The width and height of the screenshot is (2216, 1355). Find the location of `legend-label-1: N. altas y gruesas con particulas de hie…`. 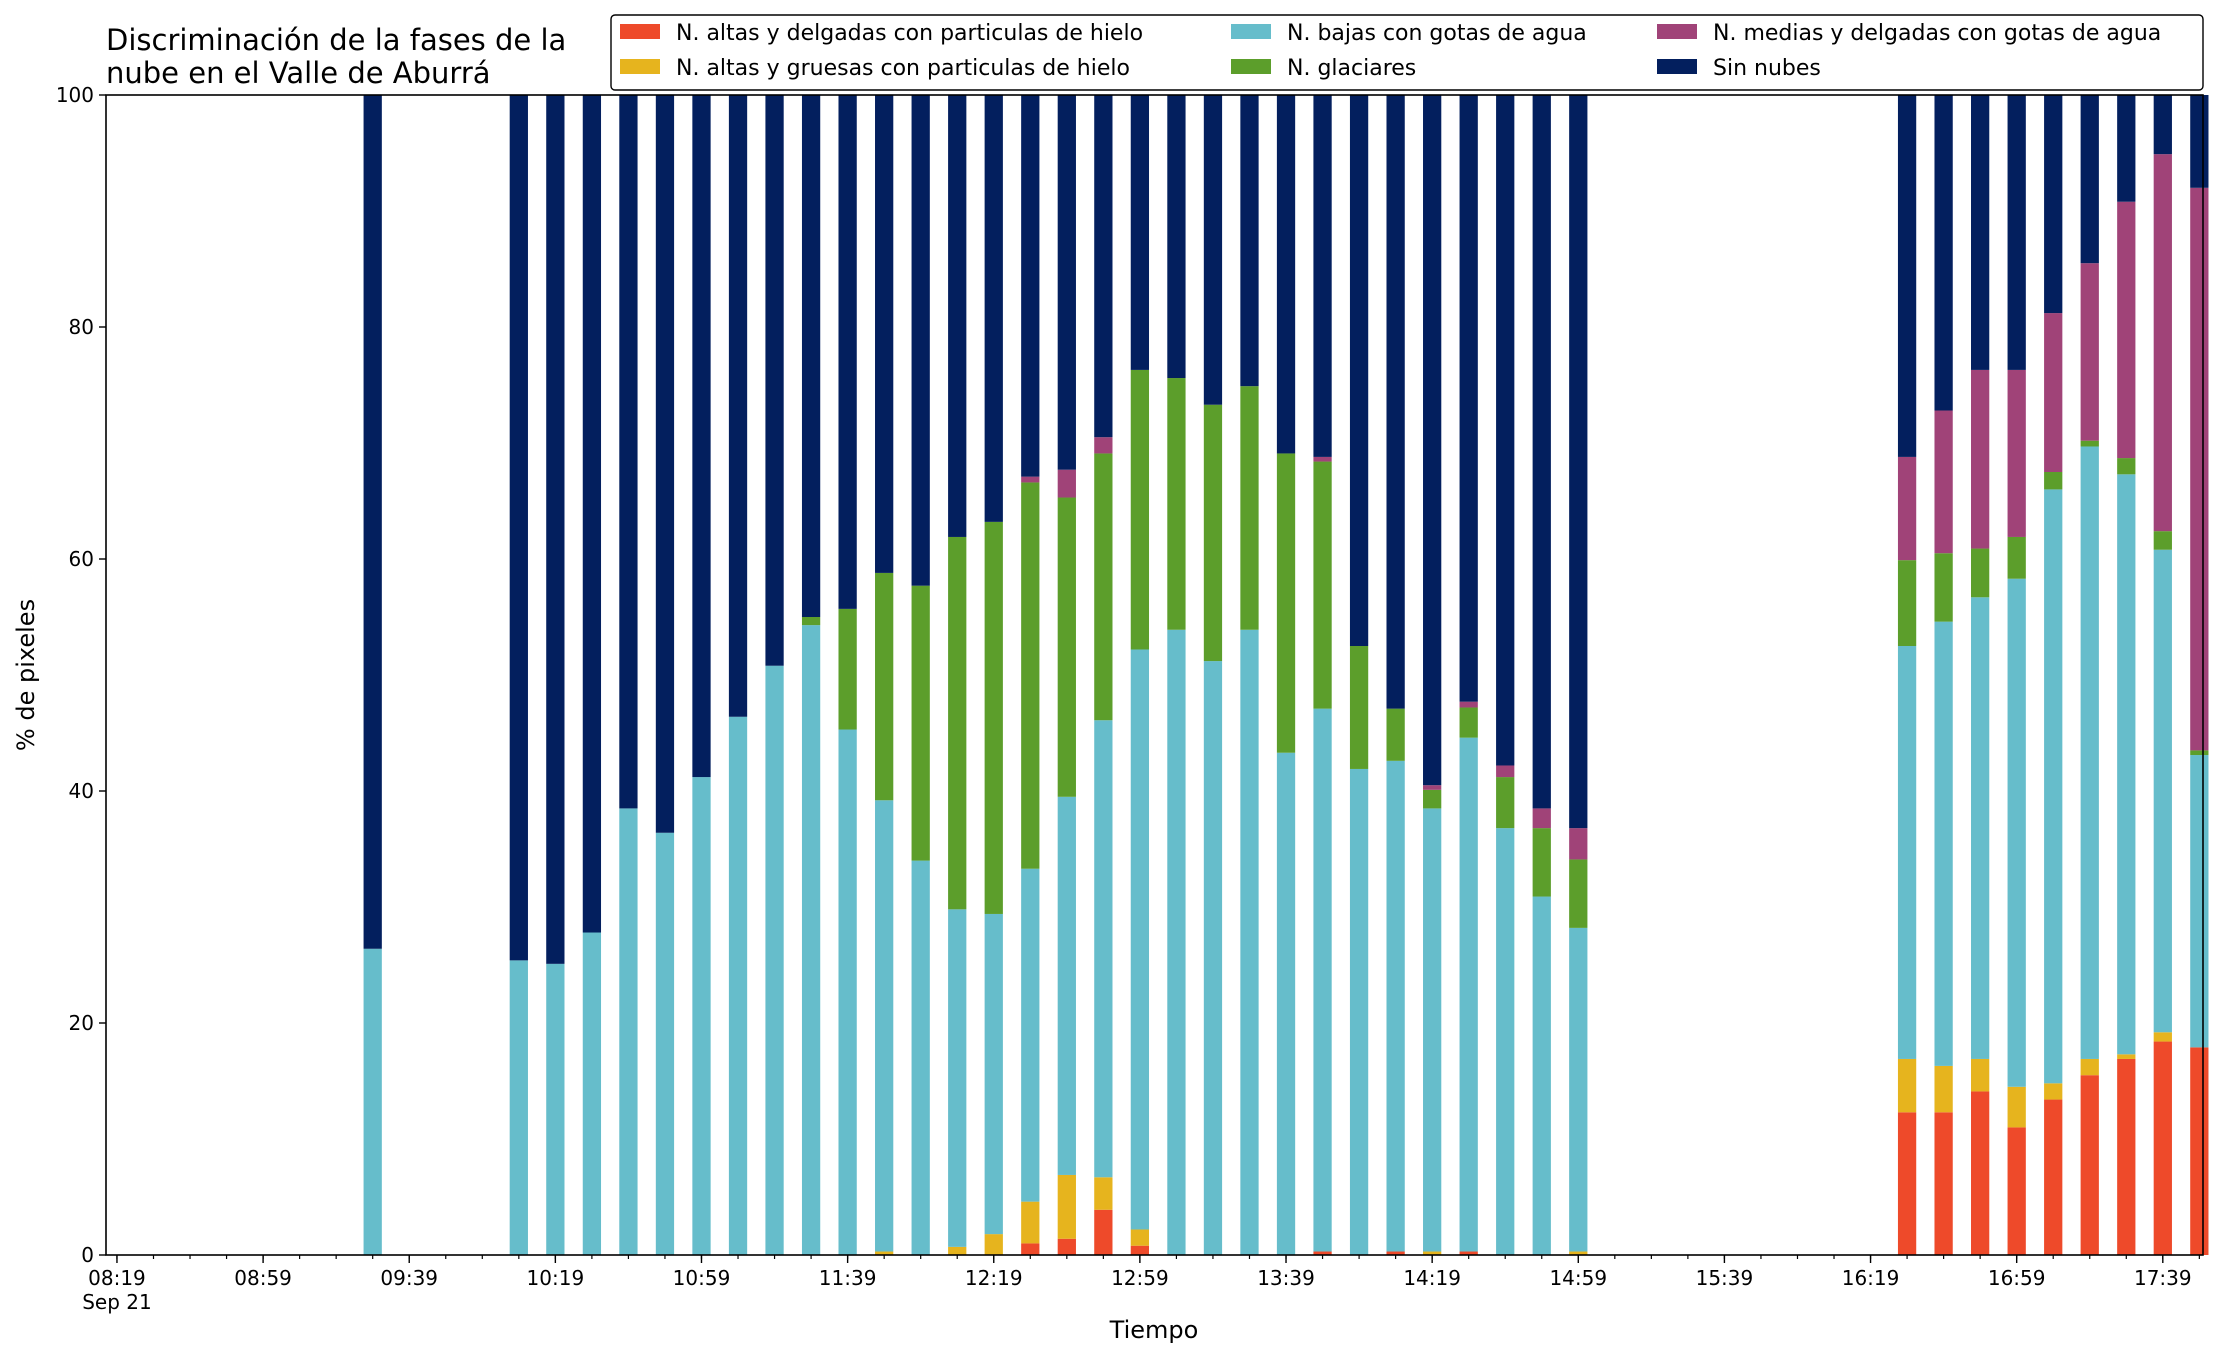

legend-label-1: N. altas y gruesas con particulas de hie… is located at coordinates (903, 68).